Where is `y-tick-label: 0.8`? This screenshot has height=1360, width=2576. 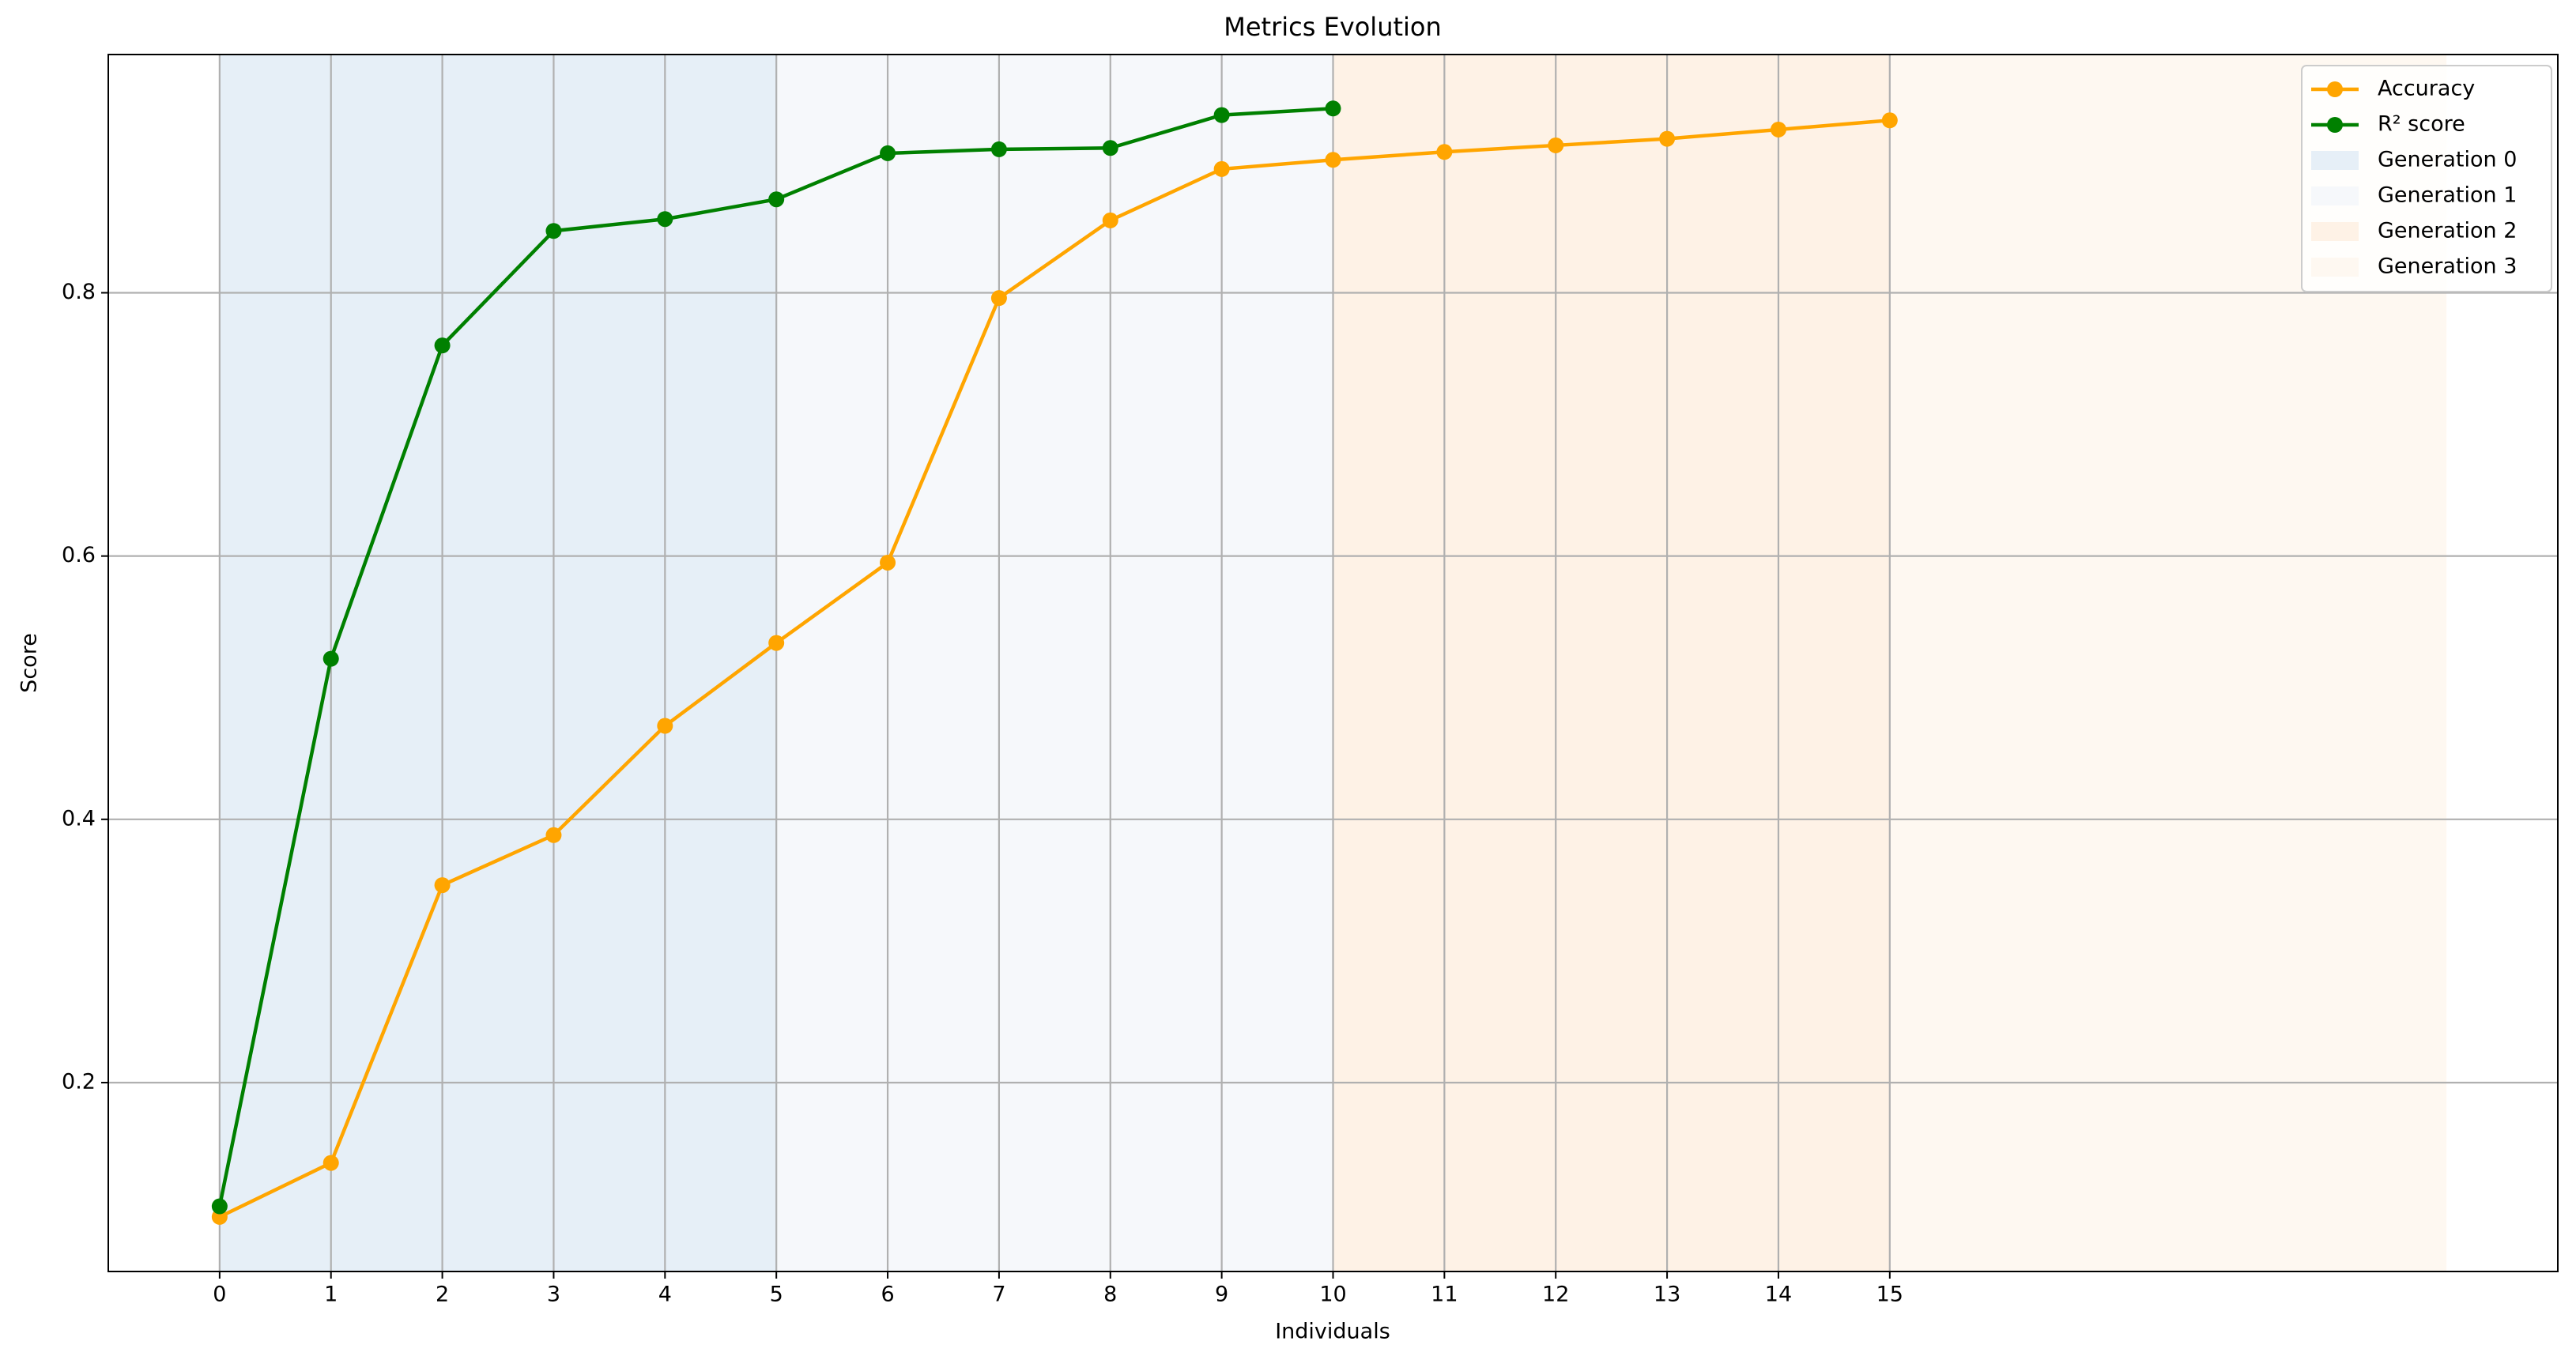
y-tick-label: 0.8 is located at coordinates (79, 292).